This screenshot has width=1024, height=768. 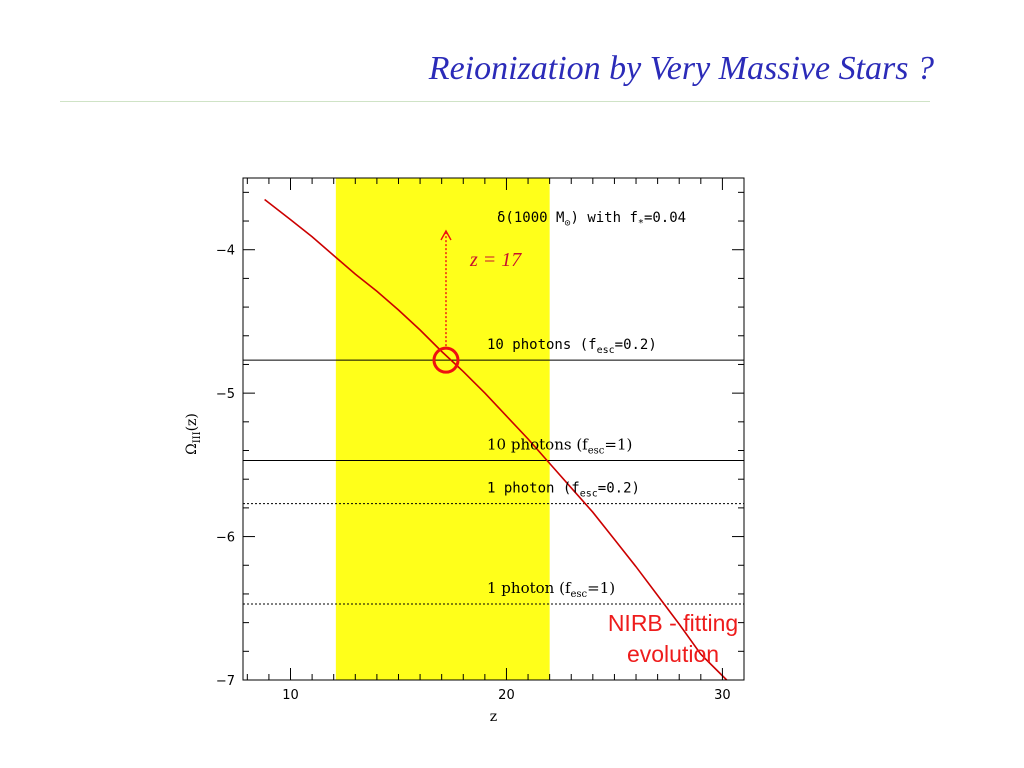 What do you see at coordinates (446, 360) in the screenshot?
I see `marker-circle` at bounding box center [446, 360].